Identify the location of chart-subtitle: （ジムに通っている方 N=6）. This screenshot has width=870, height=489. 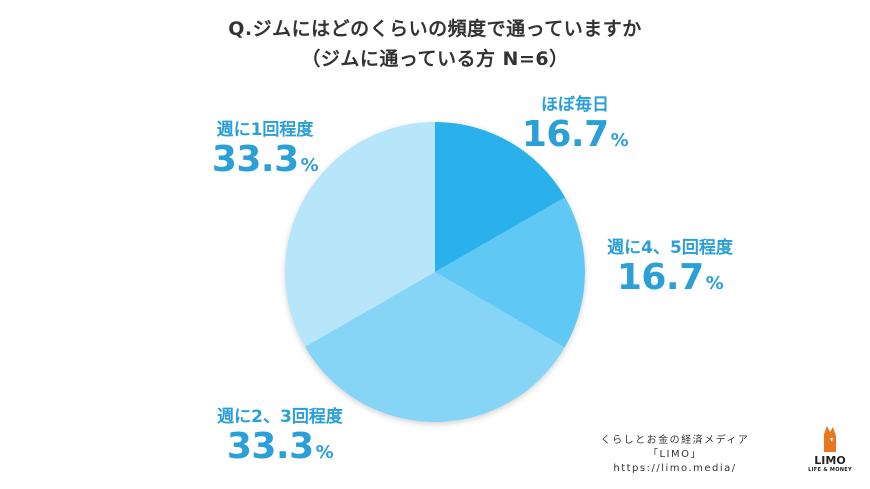
(435, 59).